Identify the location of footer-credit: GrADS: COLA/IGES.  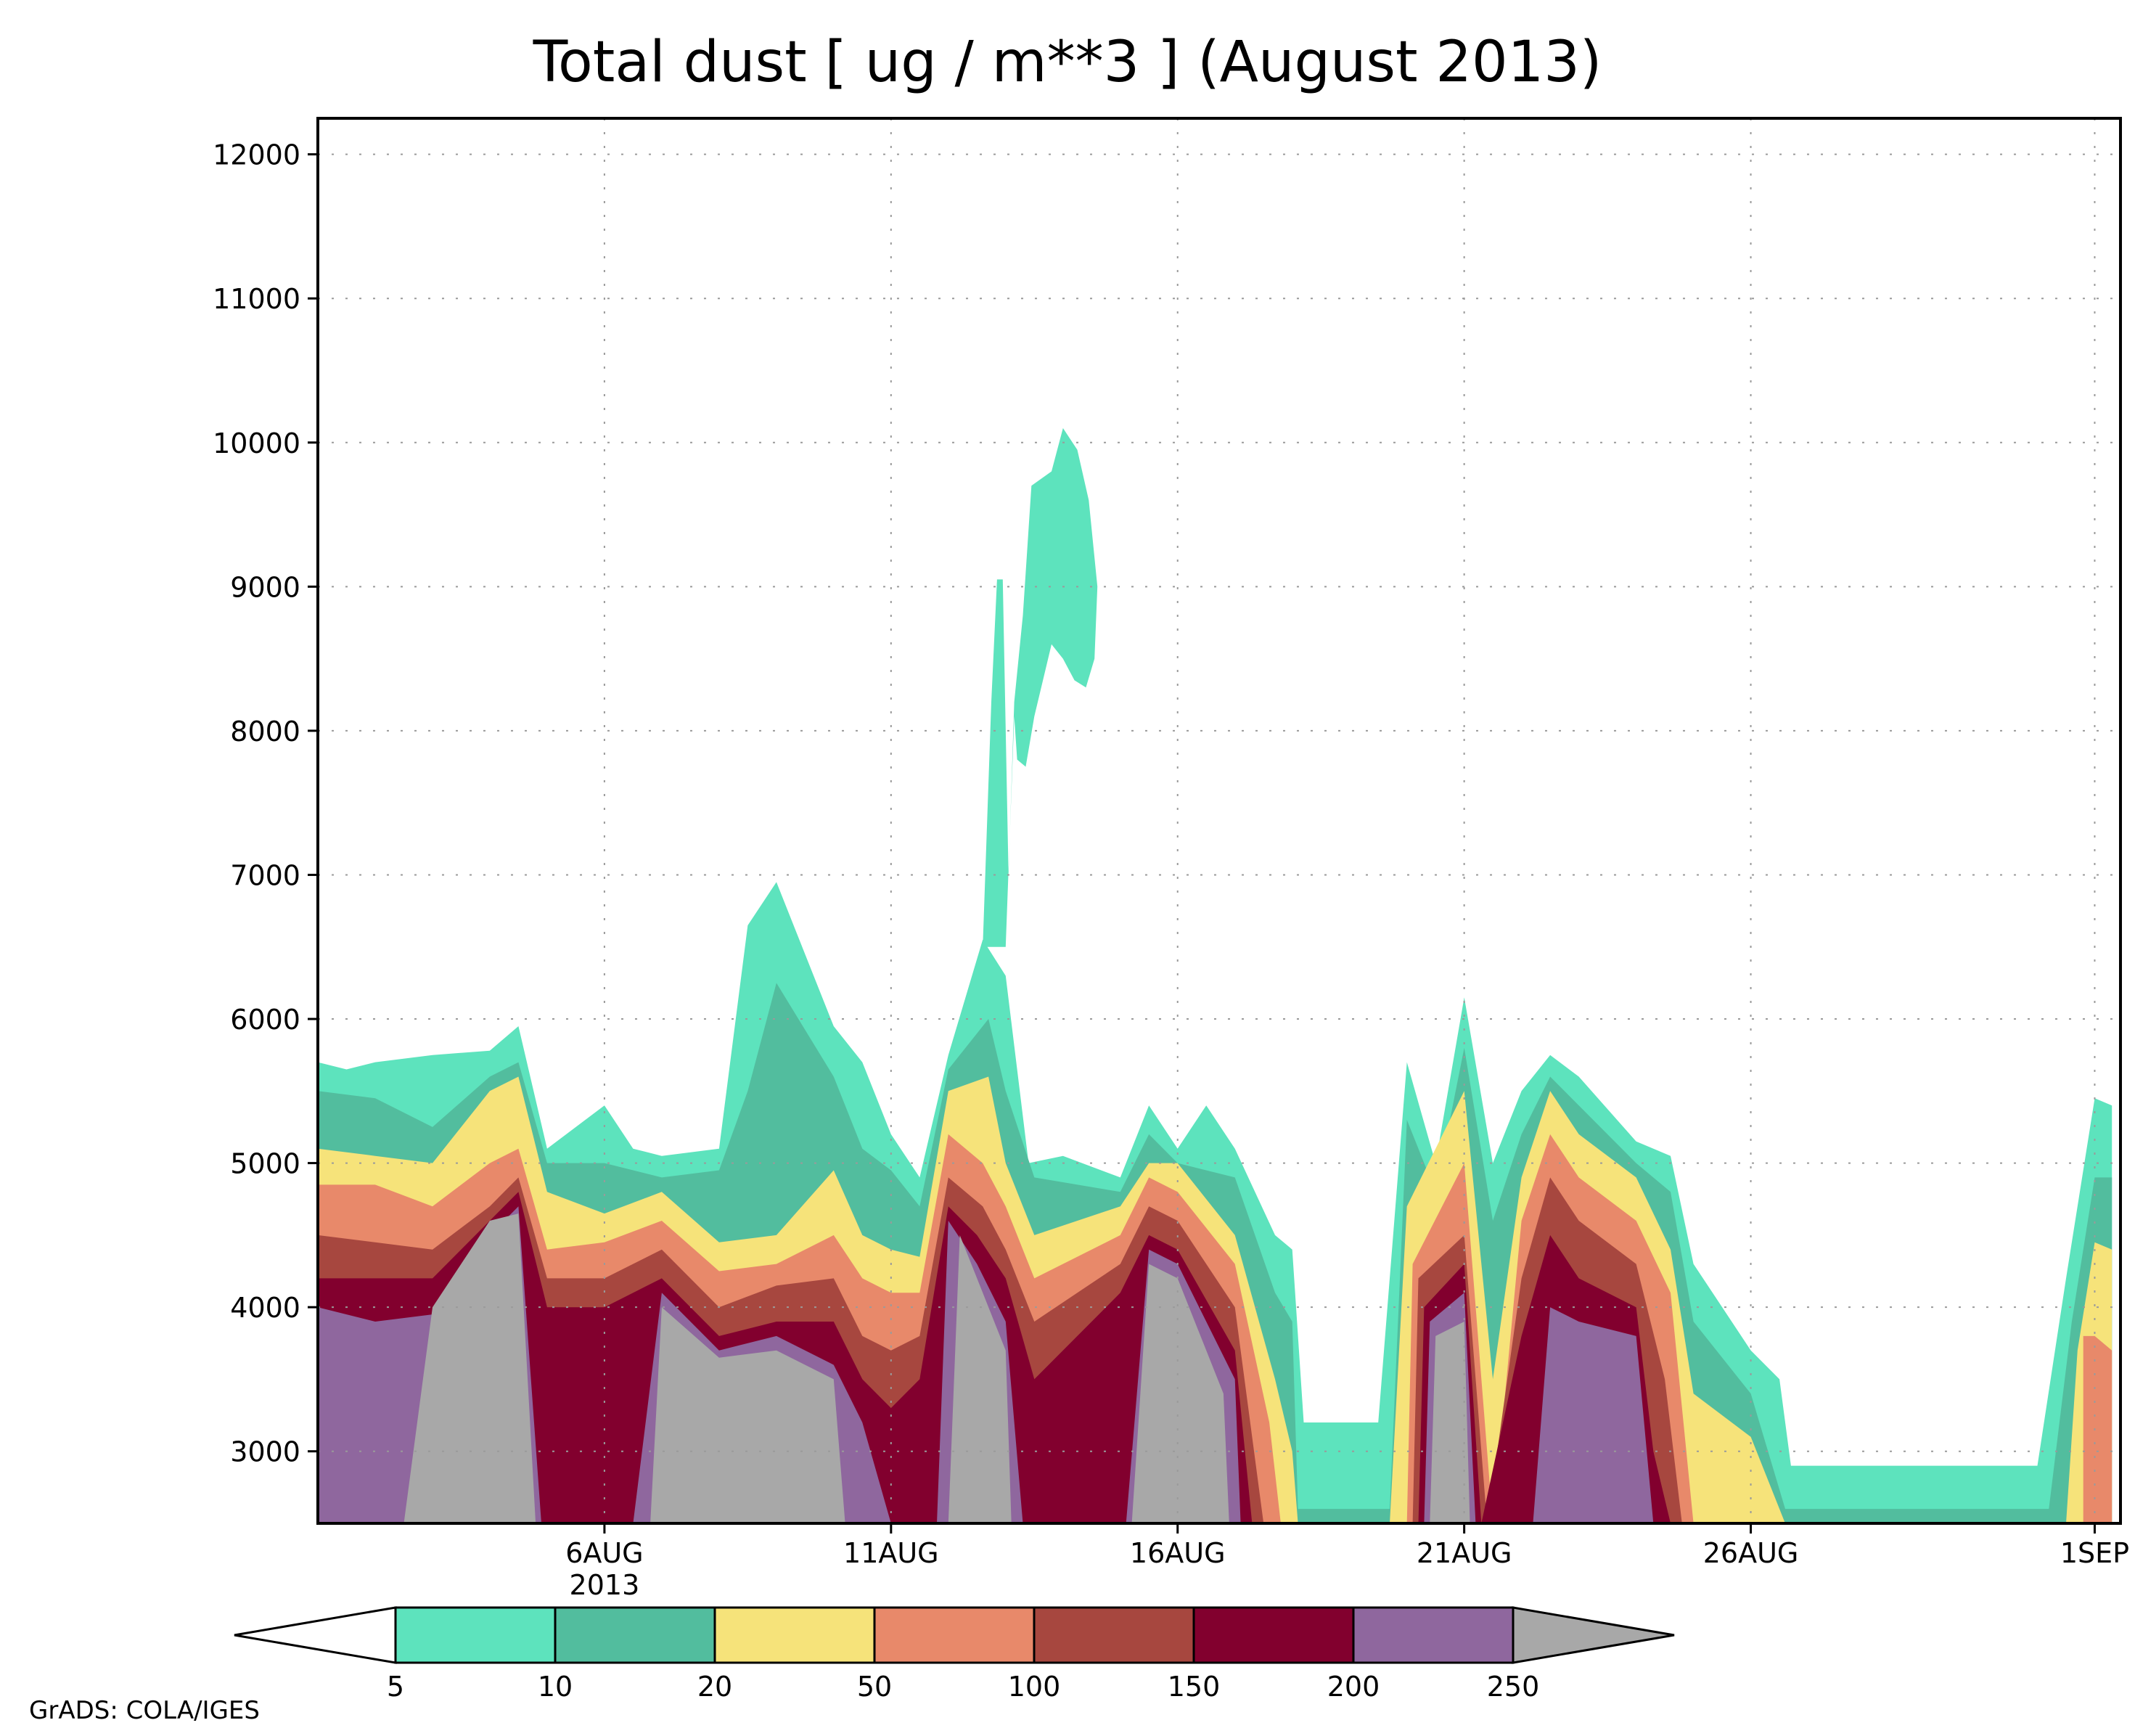
(144, 1710).